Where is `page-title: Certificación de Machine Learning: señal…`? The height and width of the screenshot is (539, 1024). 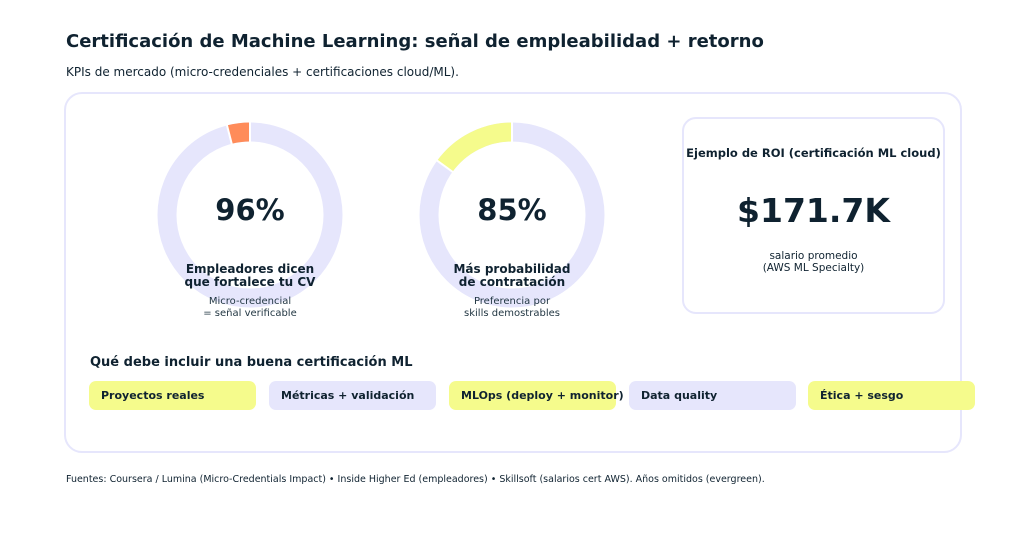 page-title: Certificación de Machine Learning: señal… is located at coordinates (415, 41).